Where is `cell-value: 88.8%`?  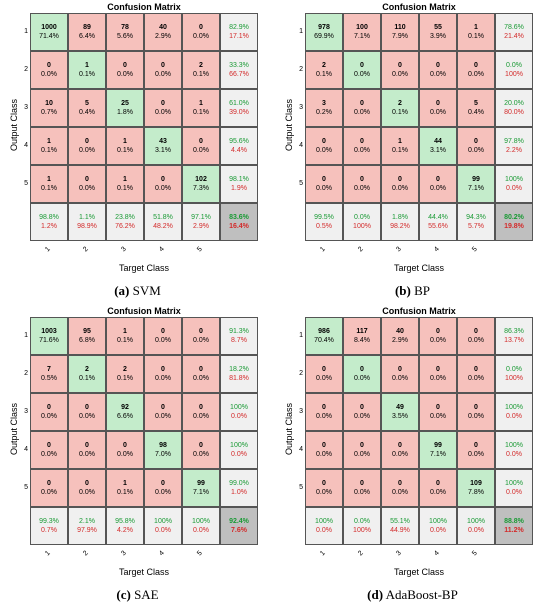
cell-value: 88.8% is located at coordinates (514, 521).